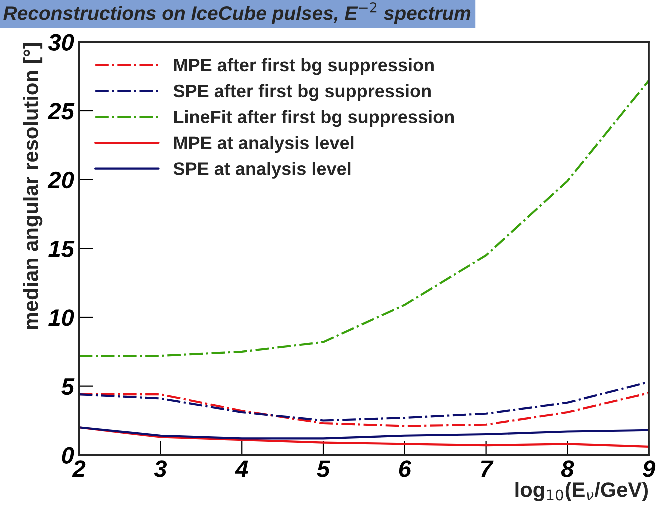 Image resolution: width=661 pixels, height=508 pixels. What do you see at coordinates (79, 469) in the screenshot?
I see `x-tick-label: 2` at bounding box center [79, 469].